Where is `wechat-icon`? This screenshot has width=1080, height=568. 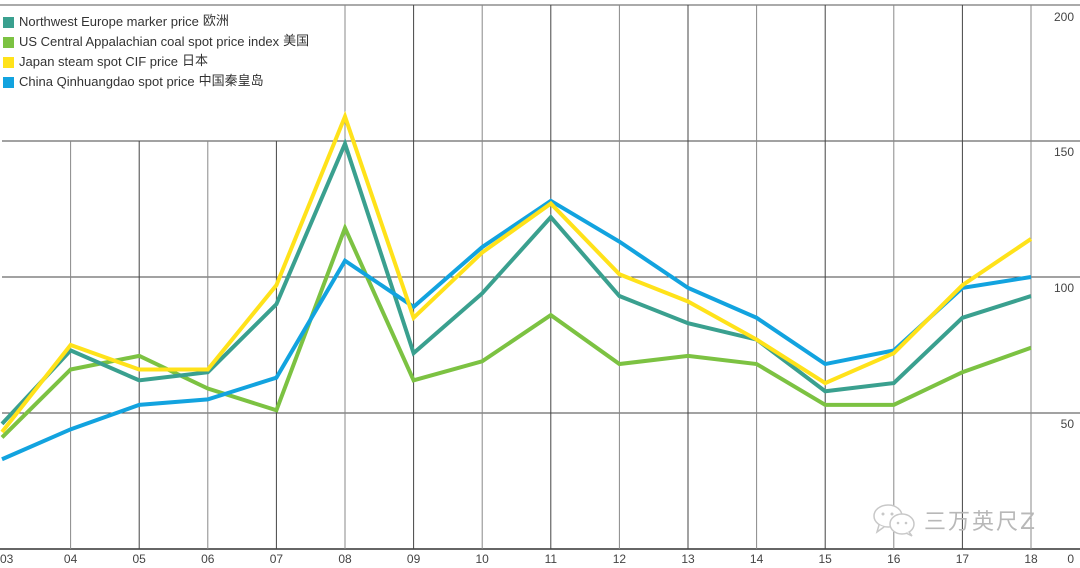 wechat-icon is located at coordinates (895, 520).